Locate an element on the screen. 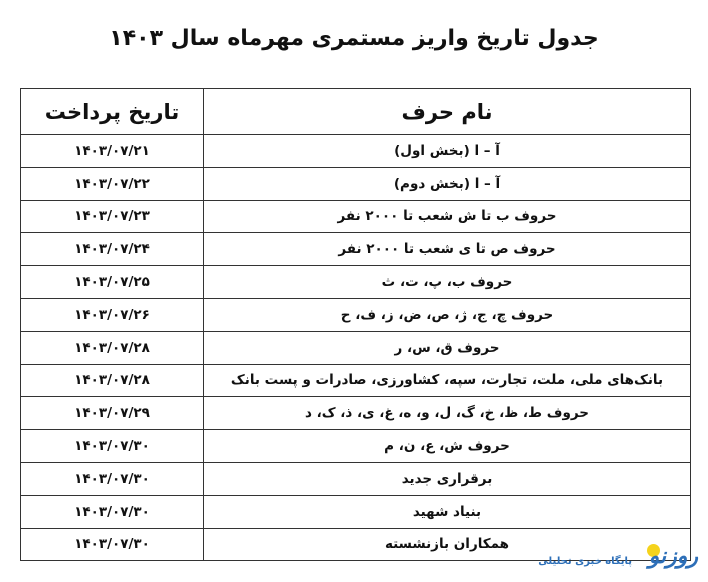 This screenshot has width=708, height=582. table-row: حروف ص تا ی شعب تا ۲۰۰۰ نفر ۱۴۰۳/۰۷/۲۴ is located at coordinates (355, 249).